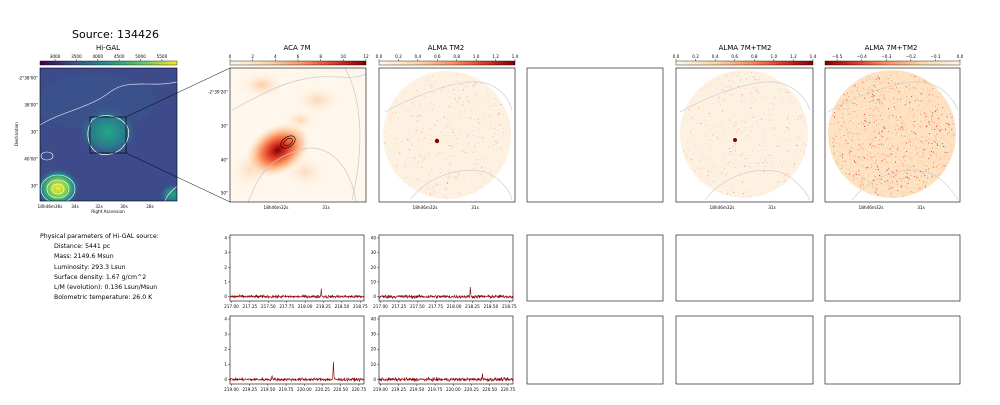 The image size is (1000, 405). Describe the element at coordinates (225, 379) in the screenshot. I see `spectrum-ytick-label: 0` at that location.